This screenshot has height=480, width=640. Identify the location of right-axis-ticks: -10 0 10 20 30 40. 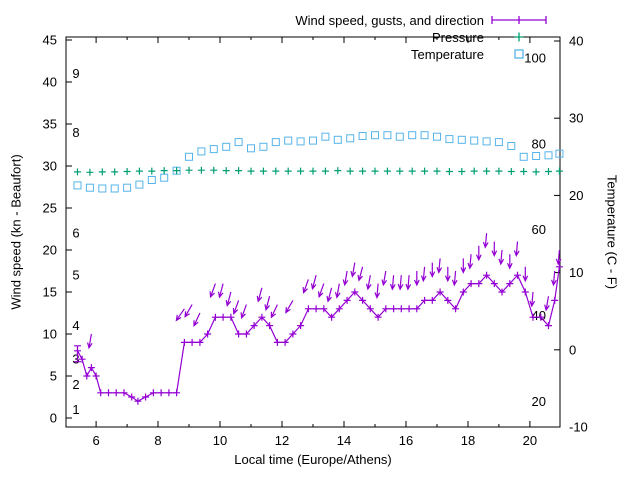
(571, 234).